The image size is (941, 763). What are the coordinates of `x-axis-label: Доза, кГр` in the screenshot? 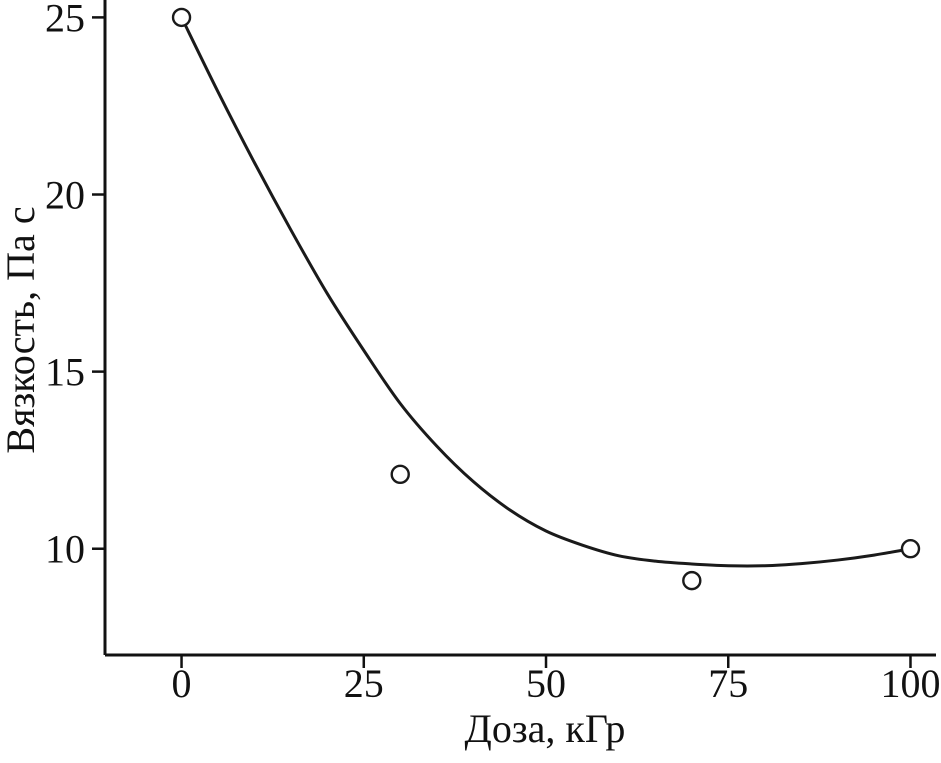 It's located at (545, 728).